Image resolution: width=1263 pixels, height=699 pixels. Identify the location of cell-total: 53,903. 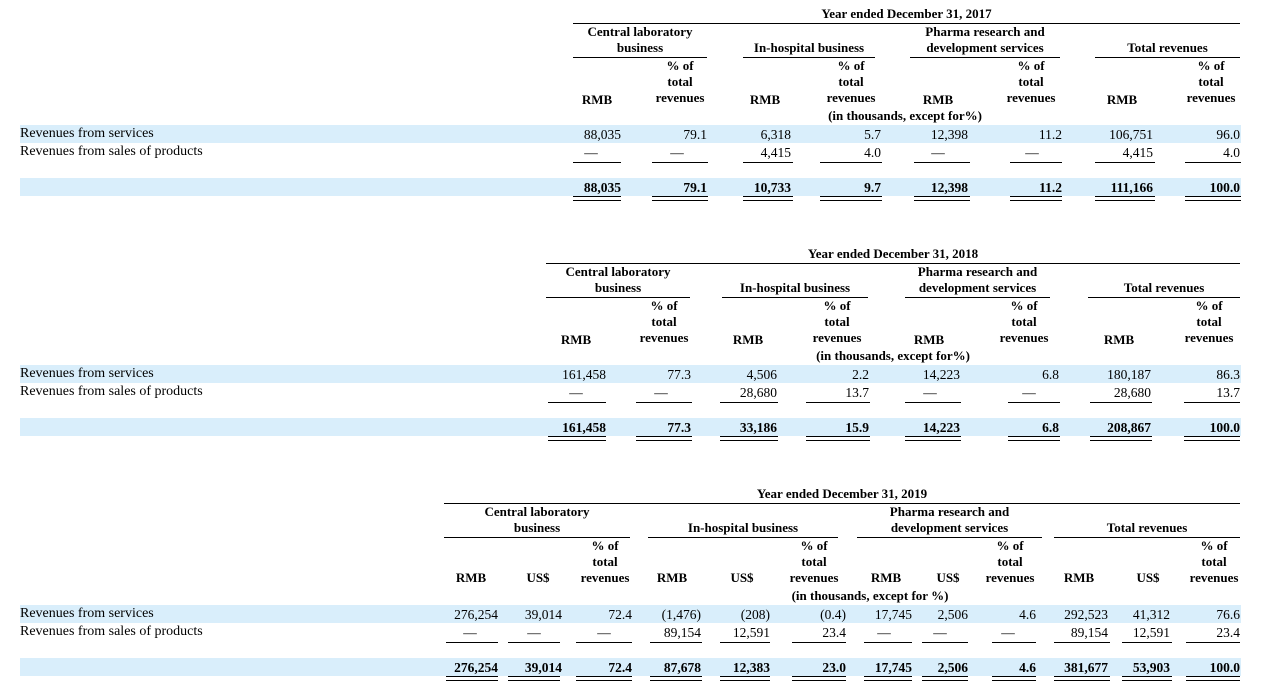
(1151, 667).